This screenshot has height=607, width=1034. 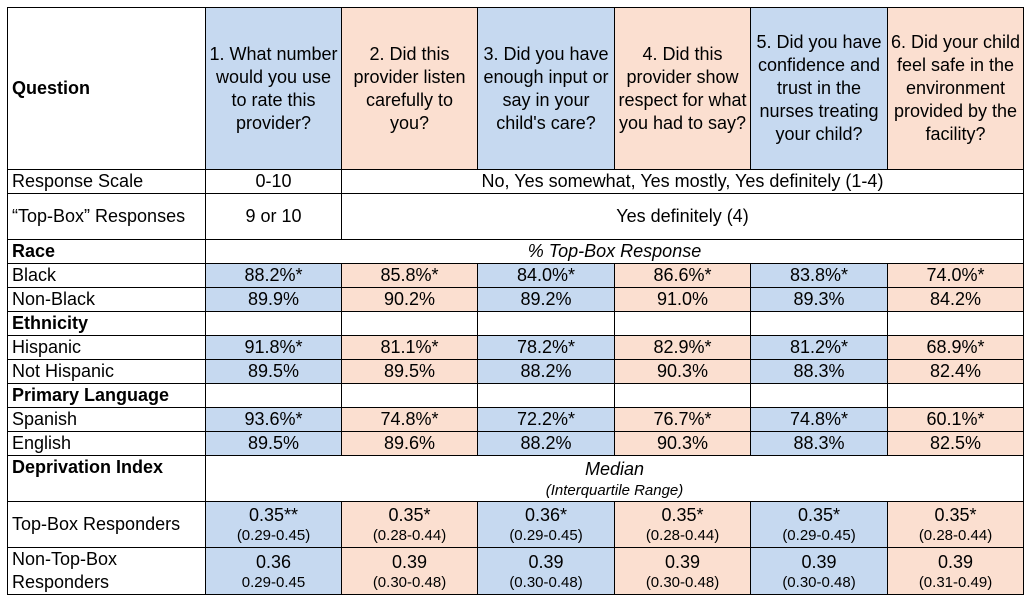 What do you see at coordinates (106, 251) in the screenshot?
I see `section-label: Race` at bounding box center [106, 251].